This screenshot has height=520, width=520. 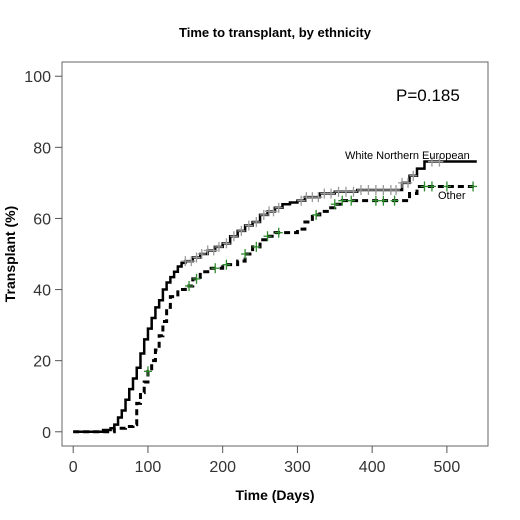 I want to click on x-tick-label: 400, so click(x=372, y=467).